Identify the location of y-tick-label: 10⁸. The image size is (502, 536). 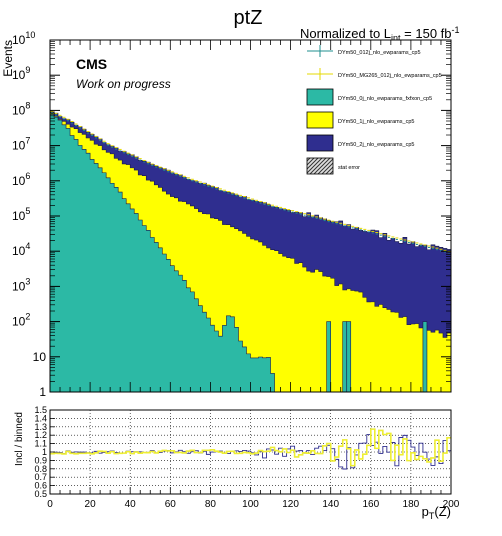
(21, 108).